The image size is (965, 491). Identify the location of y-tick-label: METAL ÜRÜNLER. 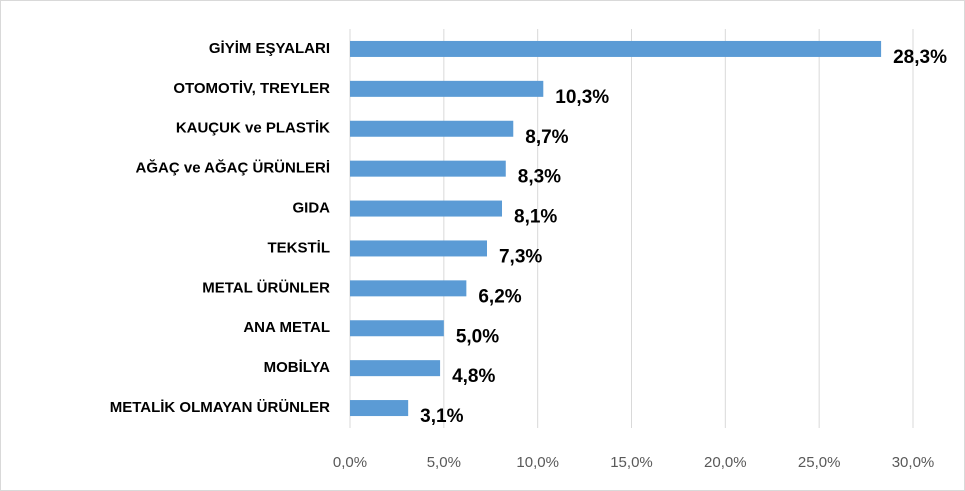
(266, 287).